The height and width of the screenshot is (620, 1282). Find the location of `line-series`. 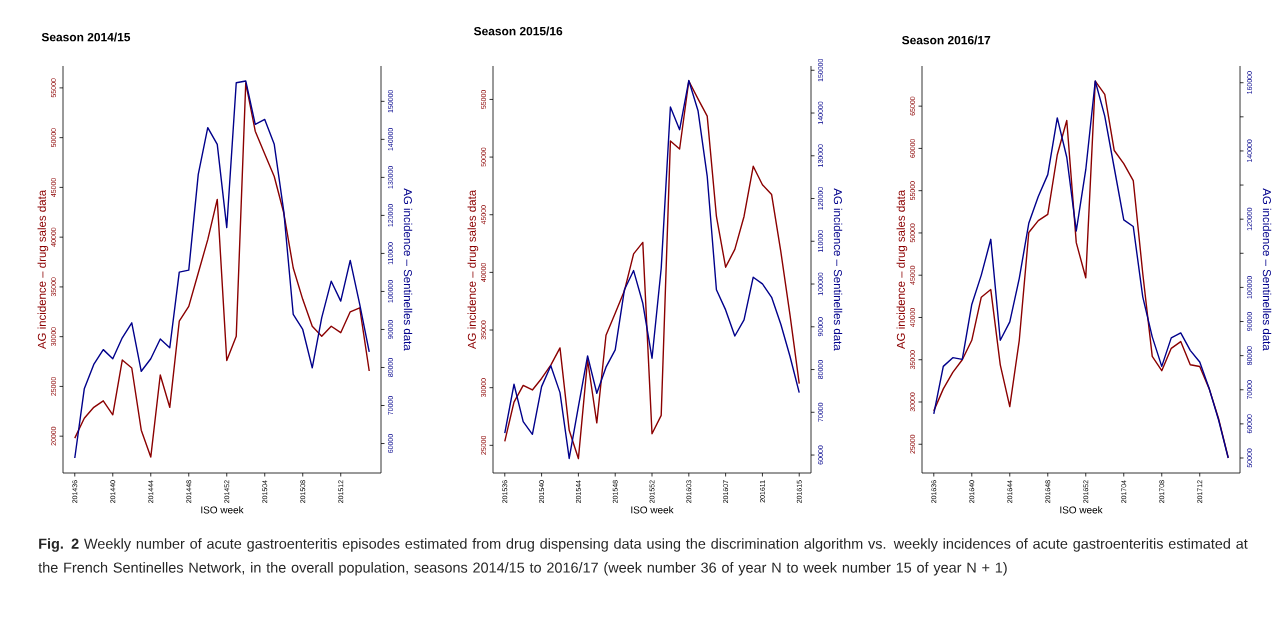

line-series is located at coordinates (1081, 269).